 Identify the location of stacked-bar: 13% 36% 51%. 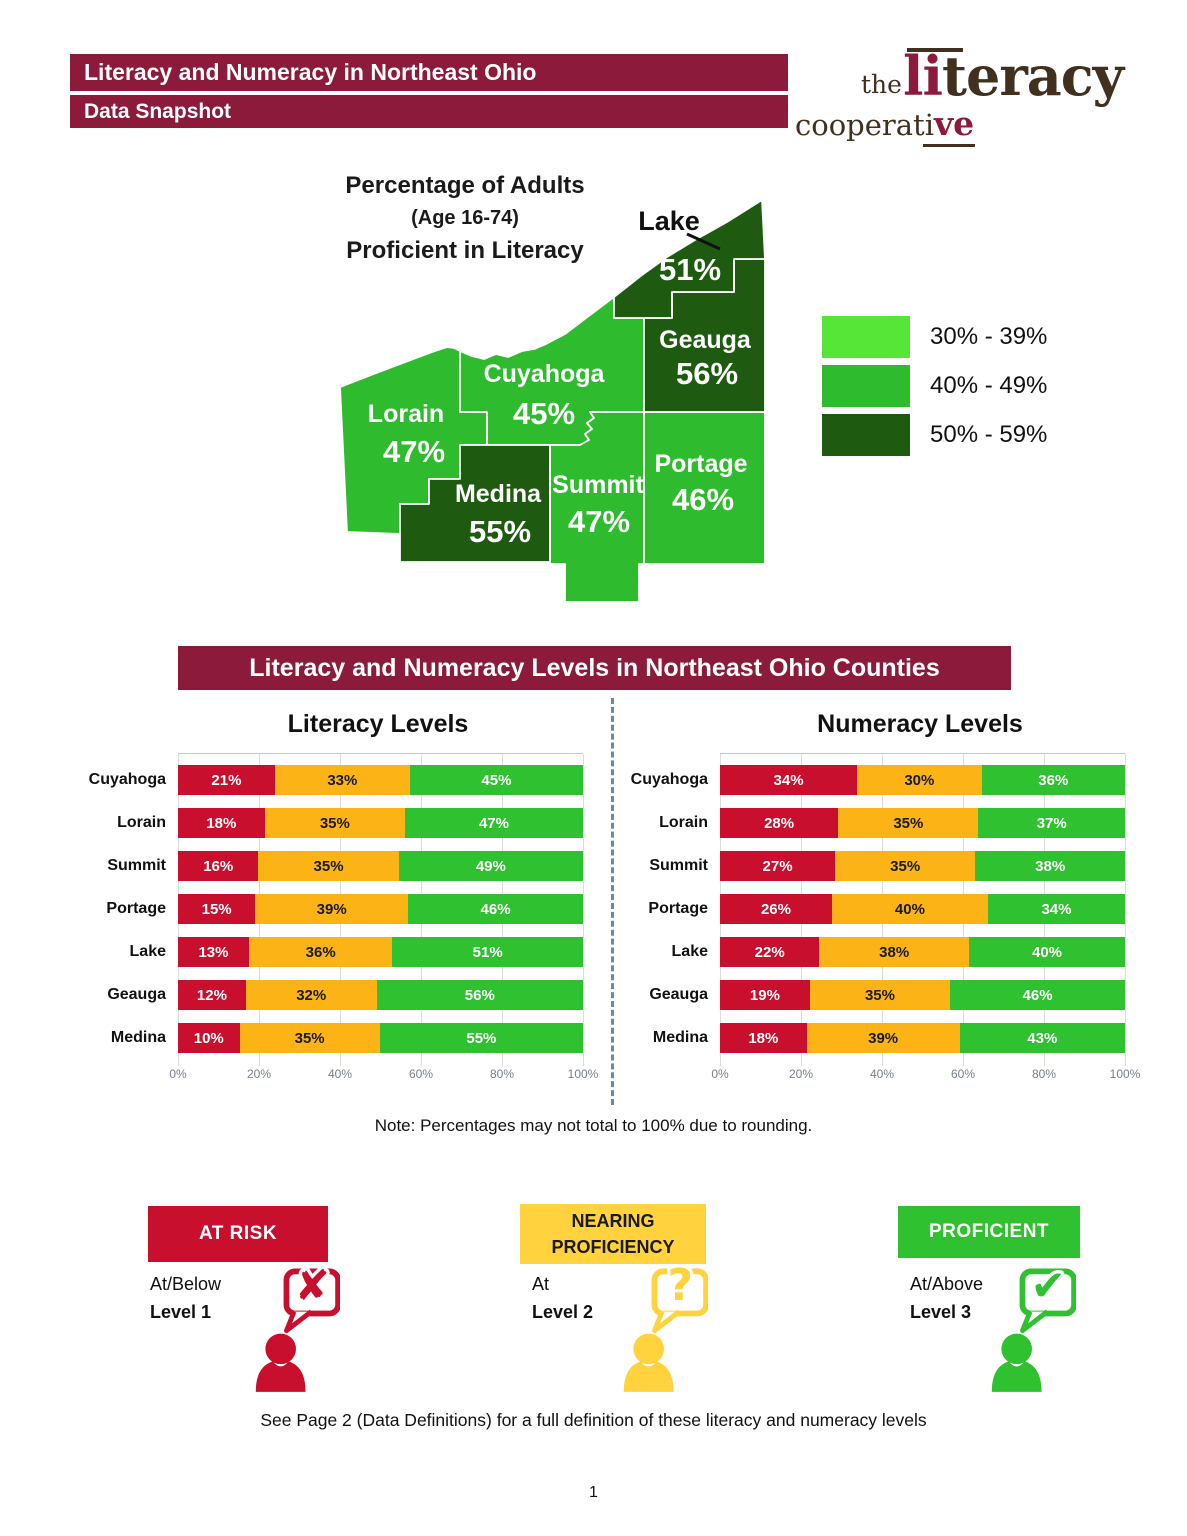
(380, 952).